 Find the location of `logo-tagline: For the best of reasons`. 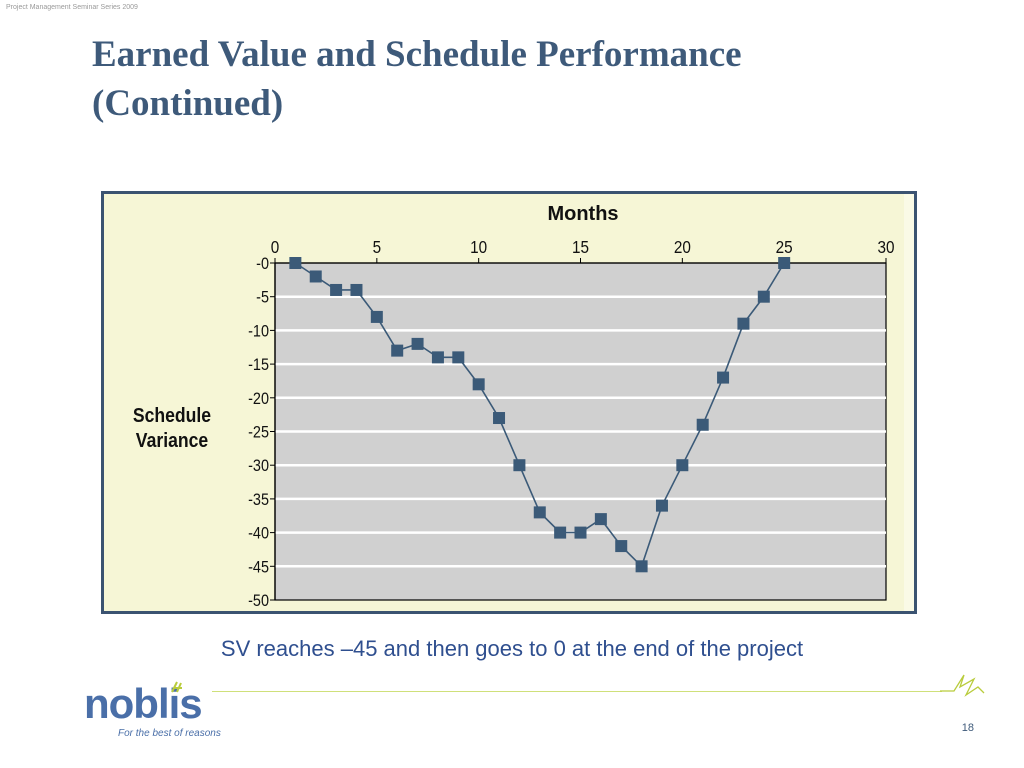

logo-tagline: For the best of reasons is located at coordinates (169, 733).